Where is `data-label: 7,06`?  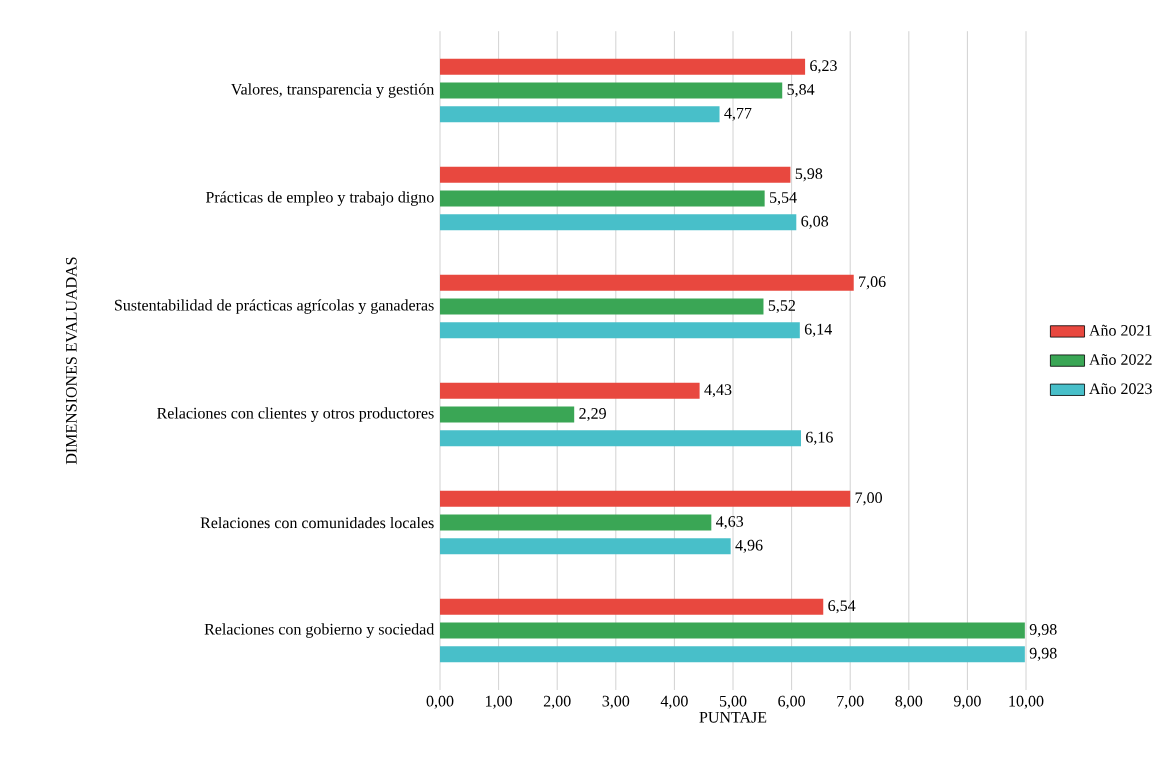 data-label: 7,06 is located at coordinates (872, 283).